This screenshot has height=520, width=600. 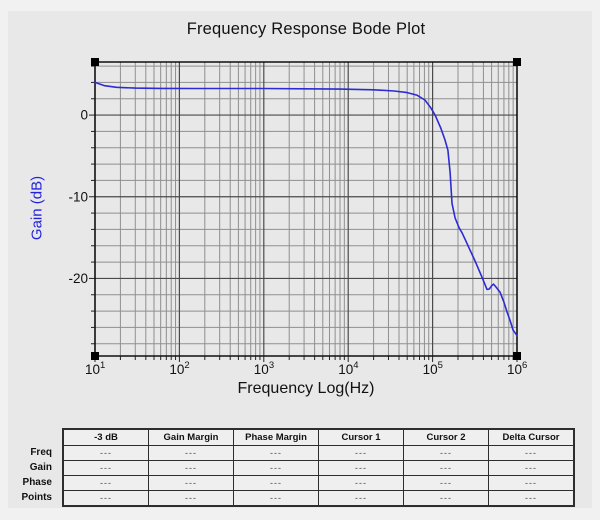 What do you see at coordinates (41, 452) in the screenshot?
I see `table-row-label: Freq` at bounding box center [41, 452].